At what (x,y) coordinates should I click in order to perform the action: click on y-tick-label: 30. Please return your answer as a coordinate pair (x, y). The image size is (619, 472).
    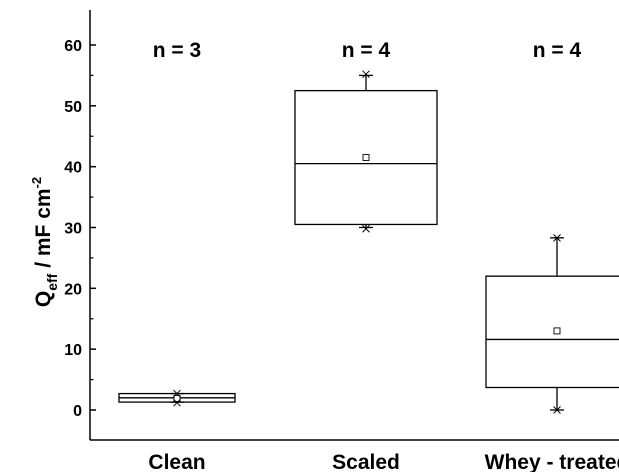
    Looking at the image, I should click on (73, 229).